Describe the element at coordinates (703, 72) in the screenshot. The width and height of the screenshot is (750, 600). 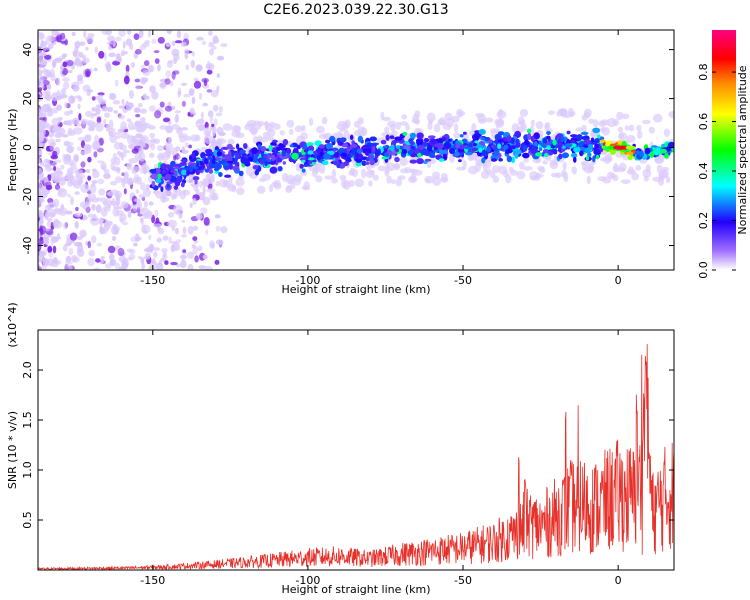
I see `colorbar-tick-label: 0.8` at that location.